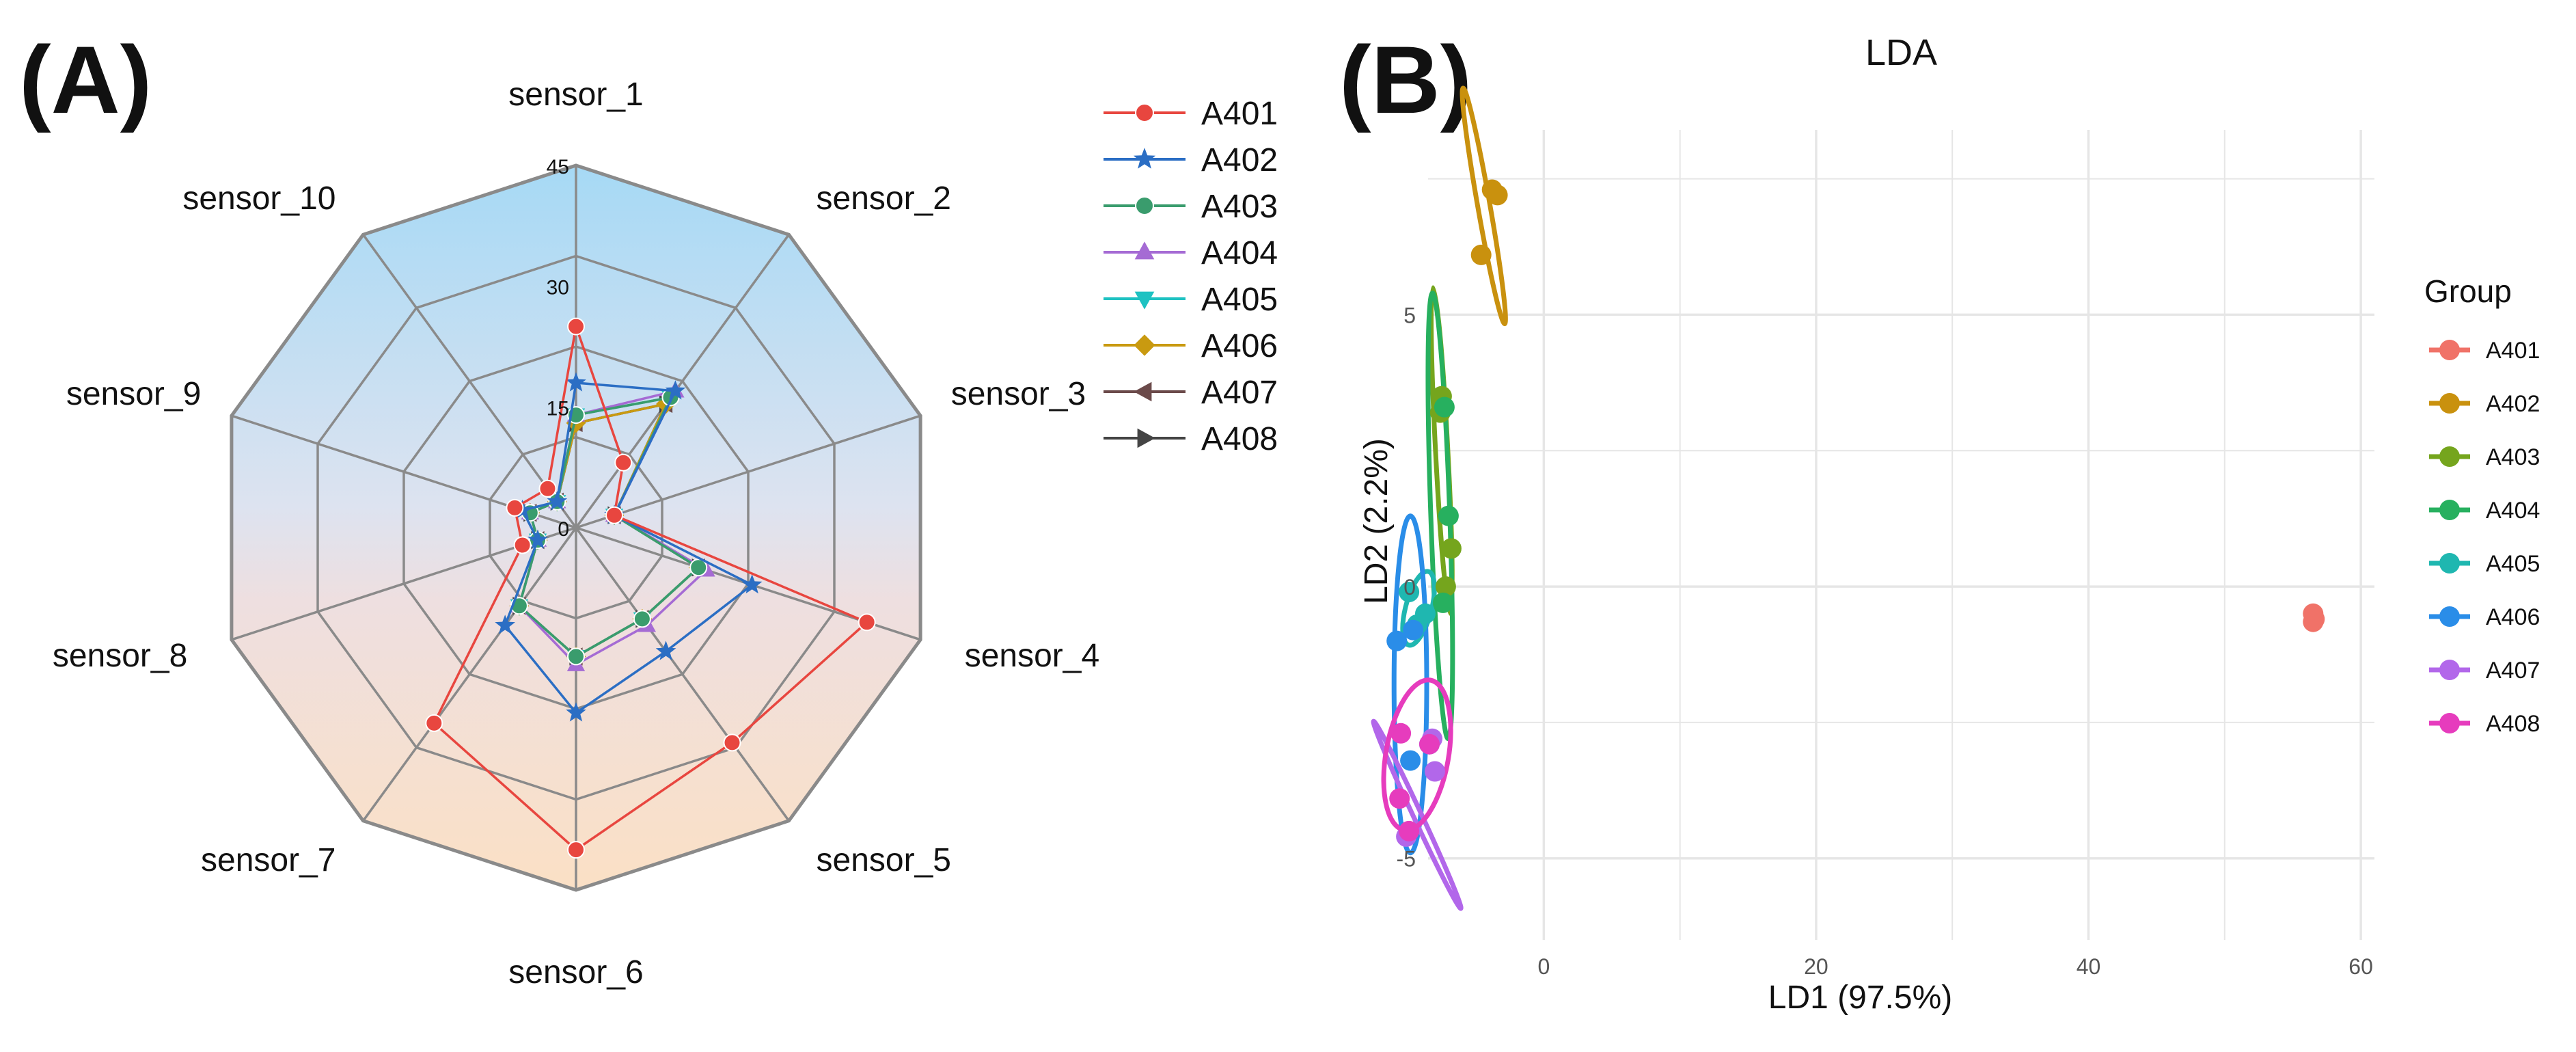 The image size is (2576, 1052). I want to click on radar-tick-30: 30, so click(558, 288).